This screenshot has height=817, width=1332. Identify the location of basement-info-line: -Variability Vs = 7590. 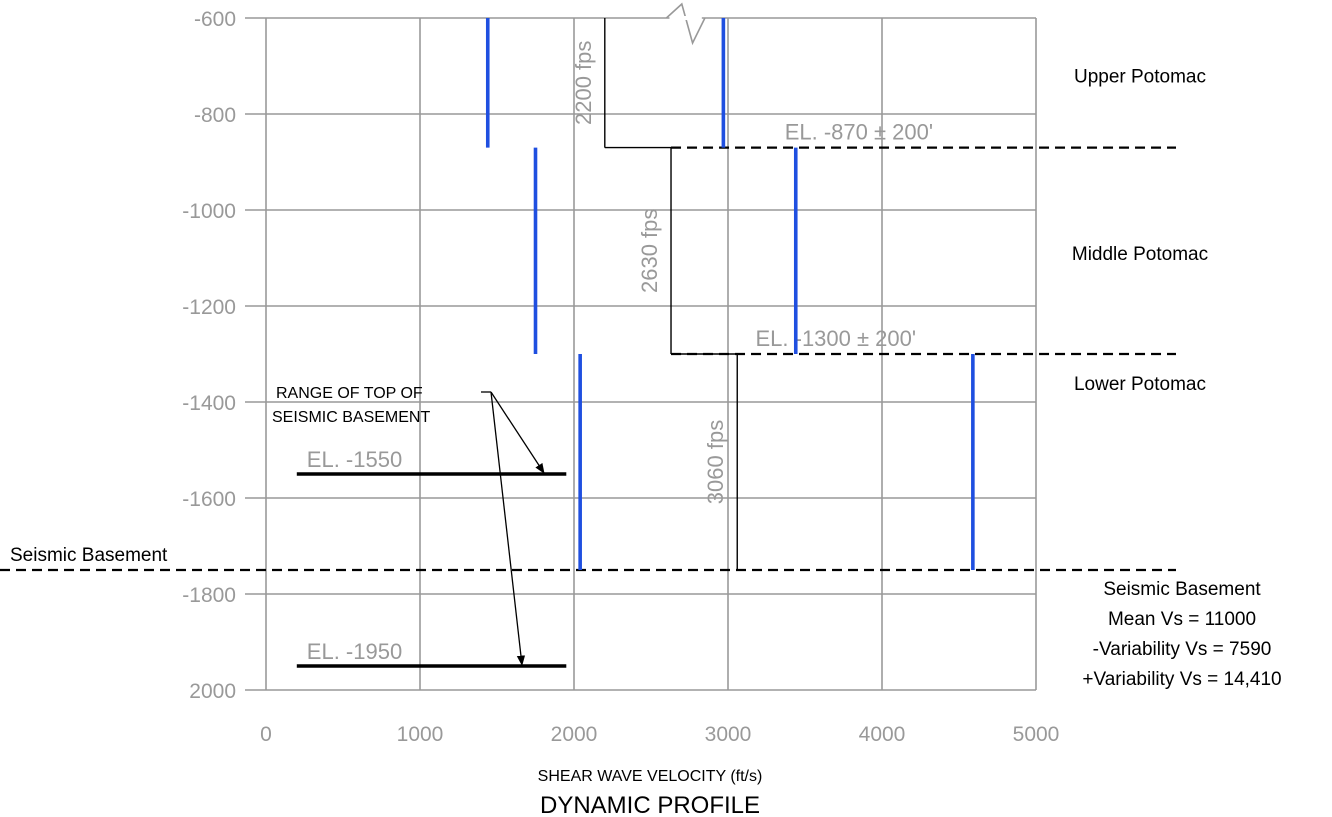
(1182, 649).